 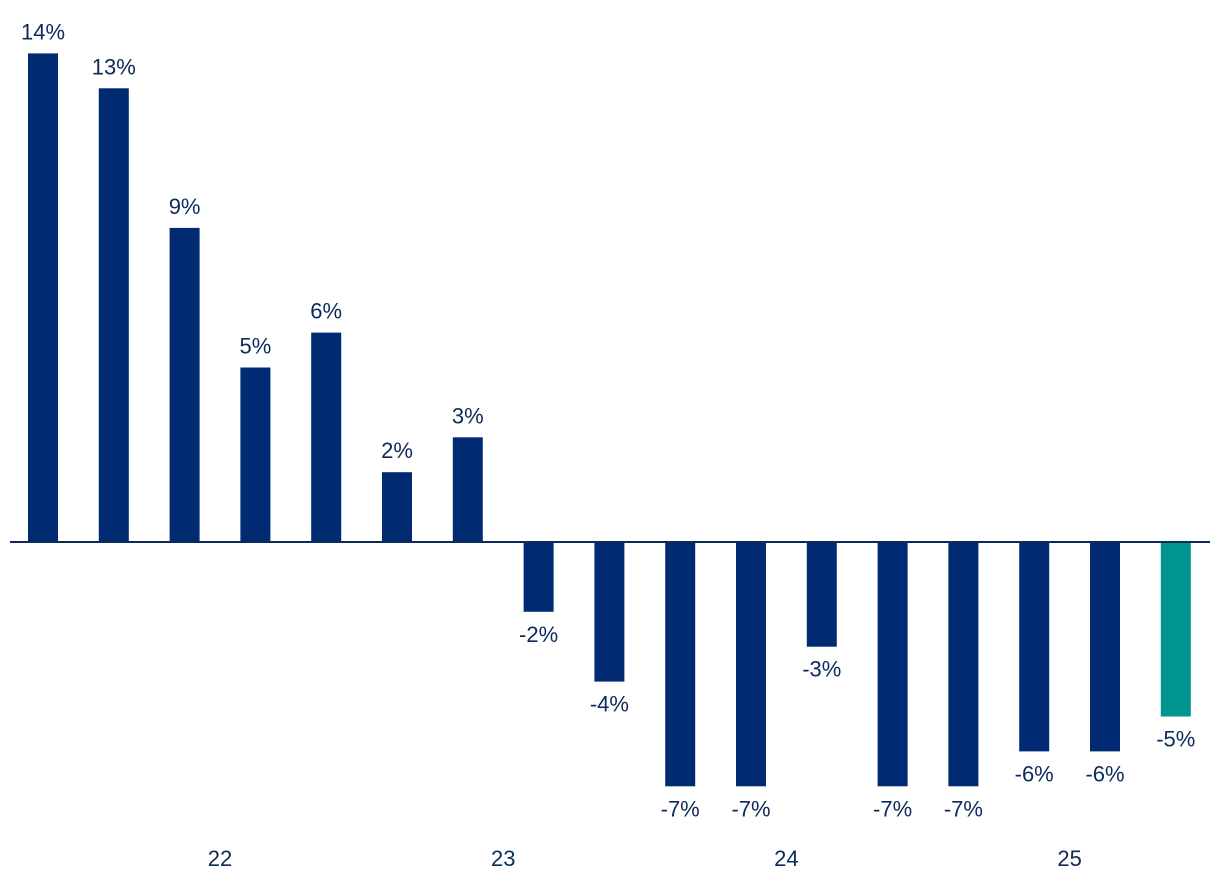 I want to click on data-label-16: -5%, so click(x=1175, y=739).